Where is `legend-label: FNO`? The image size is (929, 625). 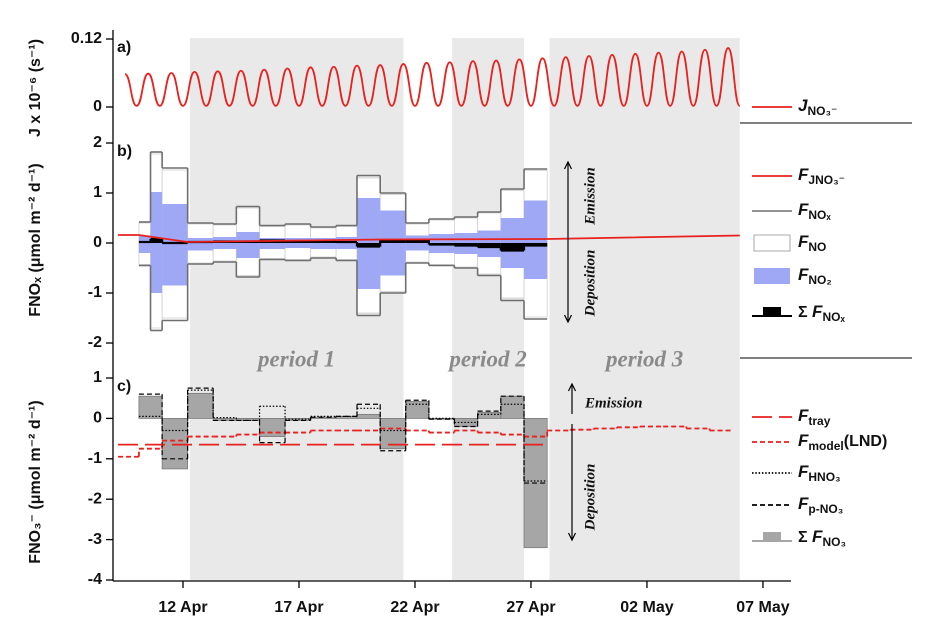 legend-label: FNO is located at coordinates (812, 243).